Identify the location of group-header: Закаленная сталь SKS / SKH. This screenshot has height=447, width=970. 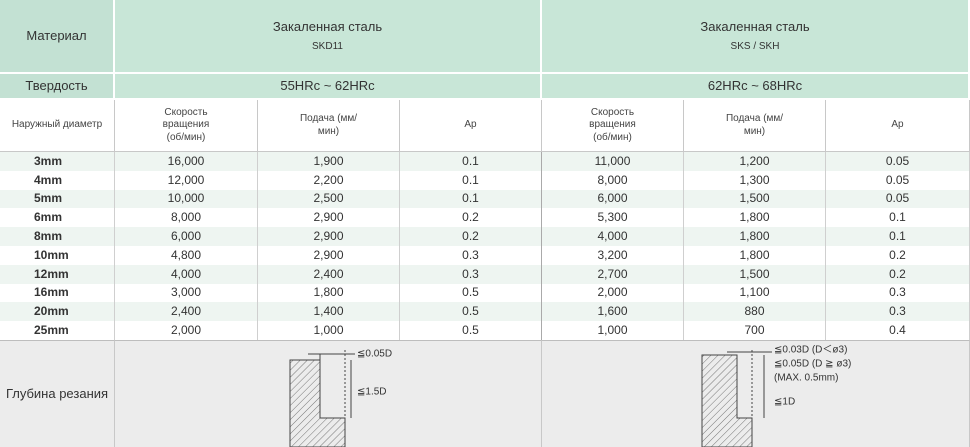
(756, 37).